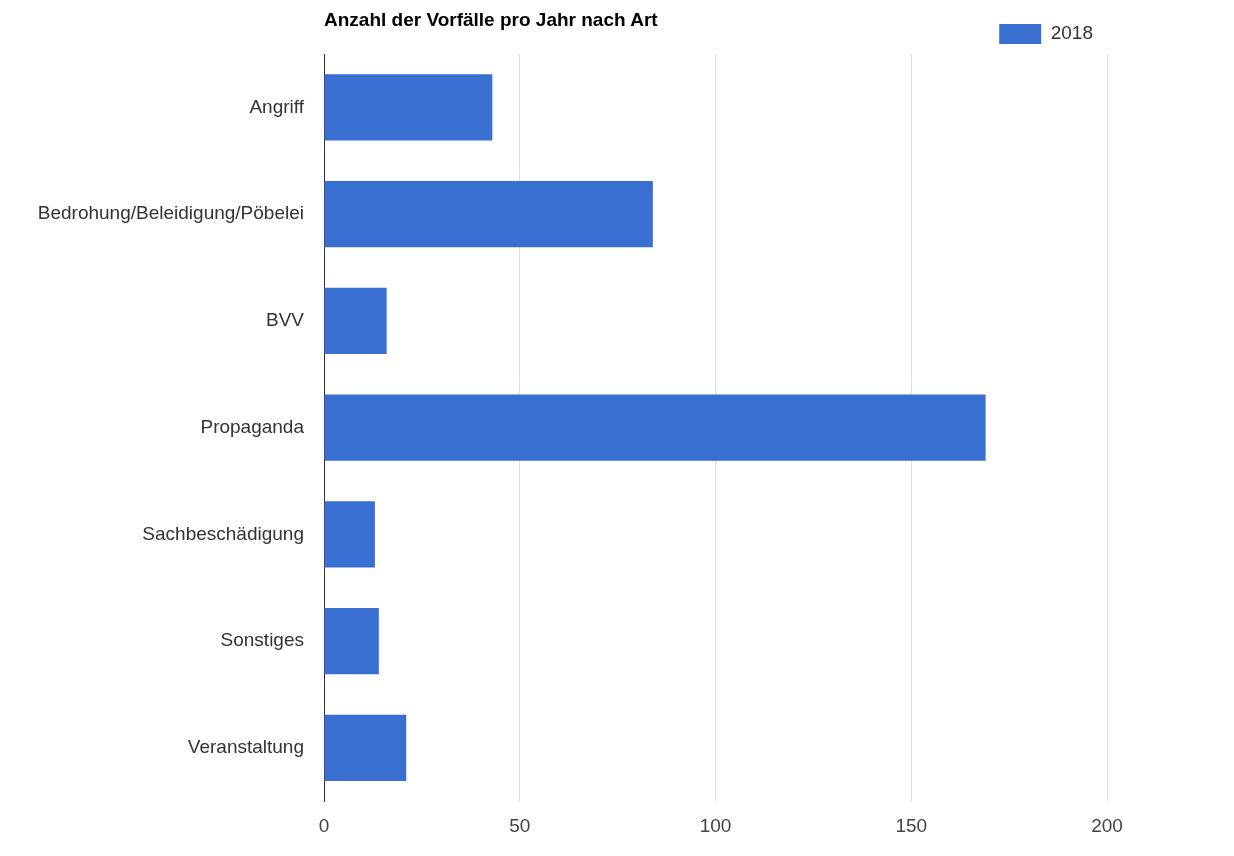 The image size is (1234, 856). I want to click on y-tick-label: Veranstaltung, so click(245, 747).